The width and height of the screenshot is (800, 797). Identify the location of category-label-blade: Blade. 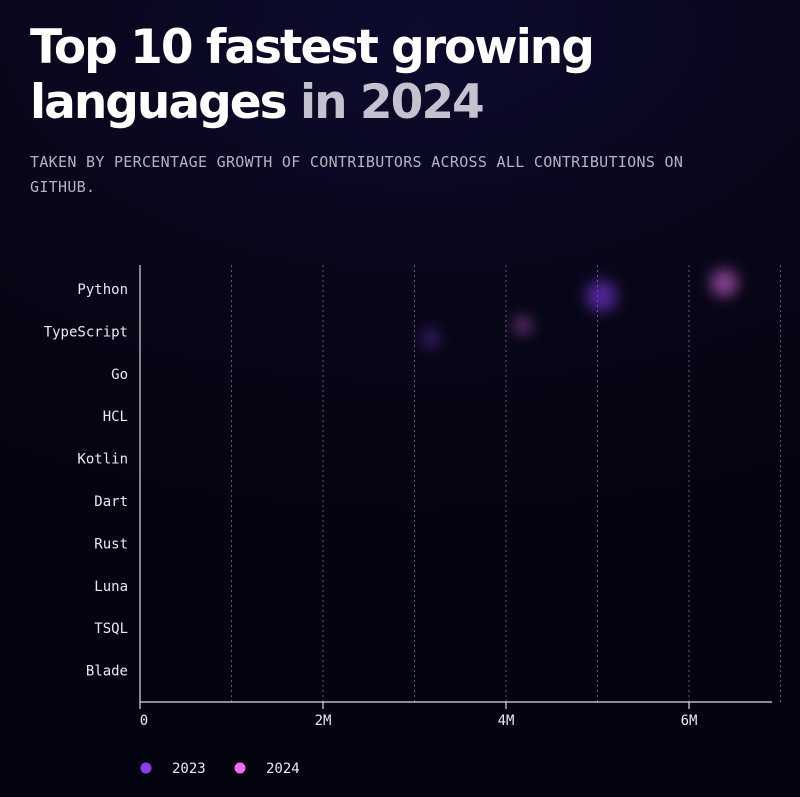
(107, 672).